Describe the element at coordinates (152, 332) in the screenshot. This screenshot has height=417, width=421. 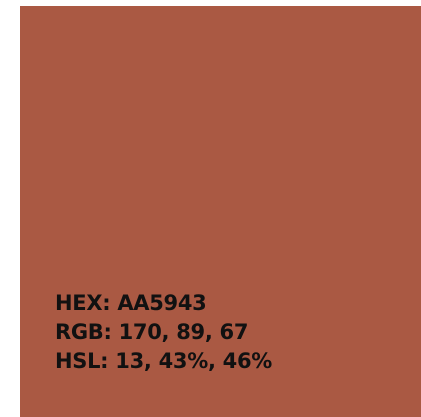
I see `rgb-line: RGB: 170, 89, 67` at that location.